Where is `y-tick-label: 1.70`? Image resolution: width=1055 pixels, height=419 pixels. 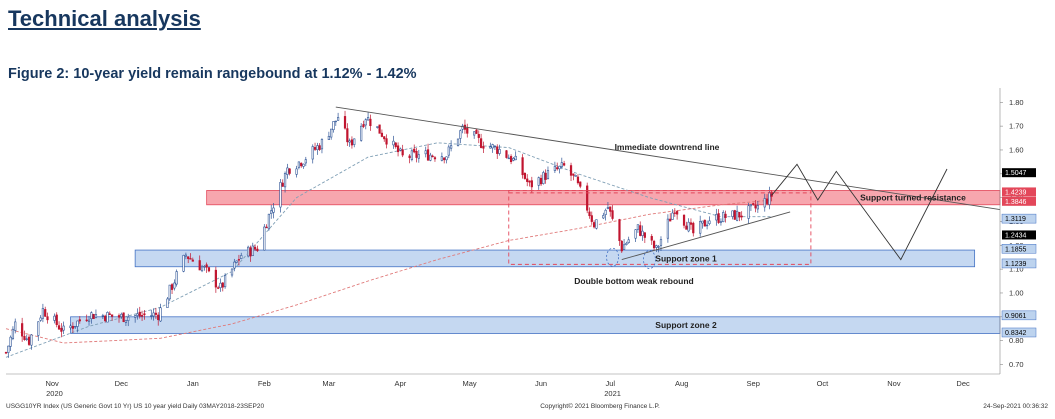
y-tick-label: 1.70 is located at coordinates (1016, 126).